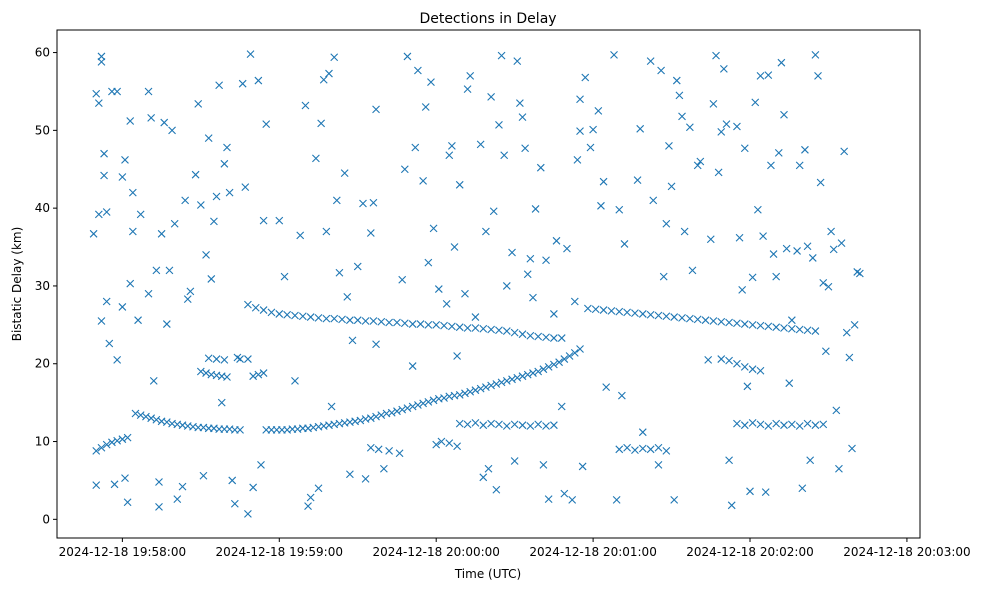 This screenshot has height=594, width=988. I want to click on y-tick-label: 30, so click(42, 286).